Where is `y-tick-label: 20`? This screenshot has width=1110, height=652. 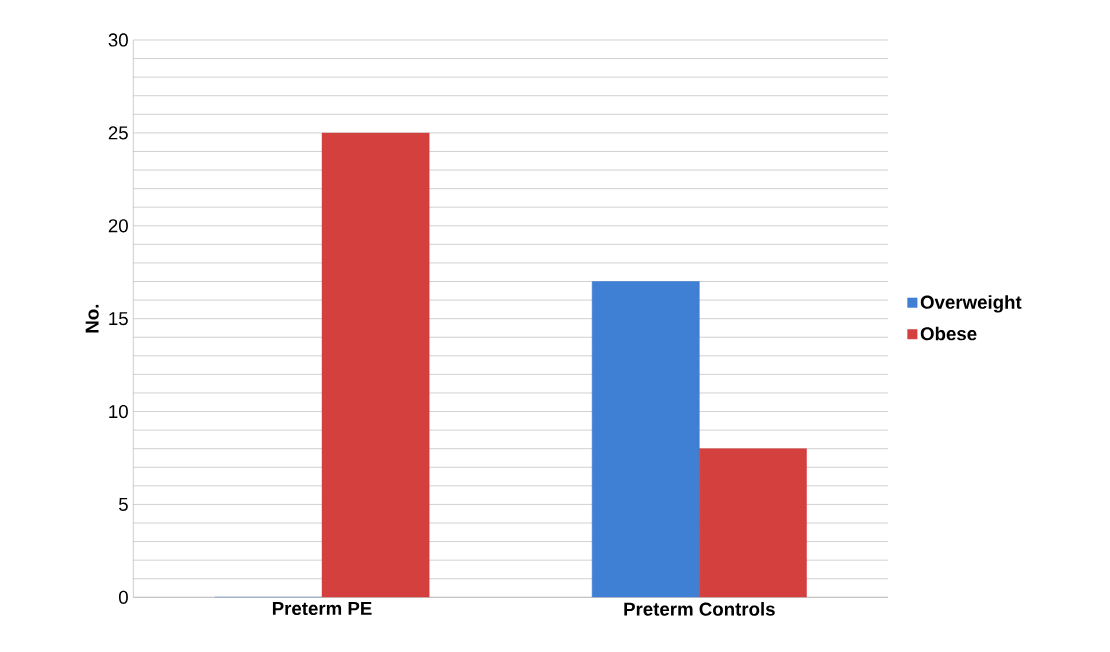
y-tick-label: 20 is located at coordinates (118, 226).